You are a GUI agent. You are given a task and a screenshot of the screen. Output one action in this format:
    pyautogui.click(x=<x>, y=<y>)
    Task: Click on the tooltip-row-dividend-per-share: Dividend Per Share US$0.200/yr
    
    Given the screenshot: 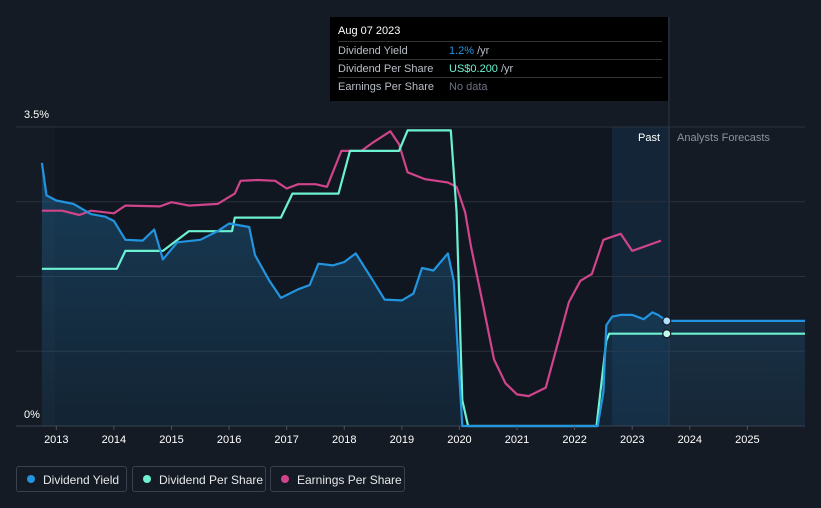 What is the action you would take?
    pyautogui.click(x=500, y=68)
    